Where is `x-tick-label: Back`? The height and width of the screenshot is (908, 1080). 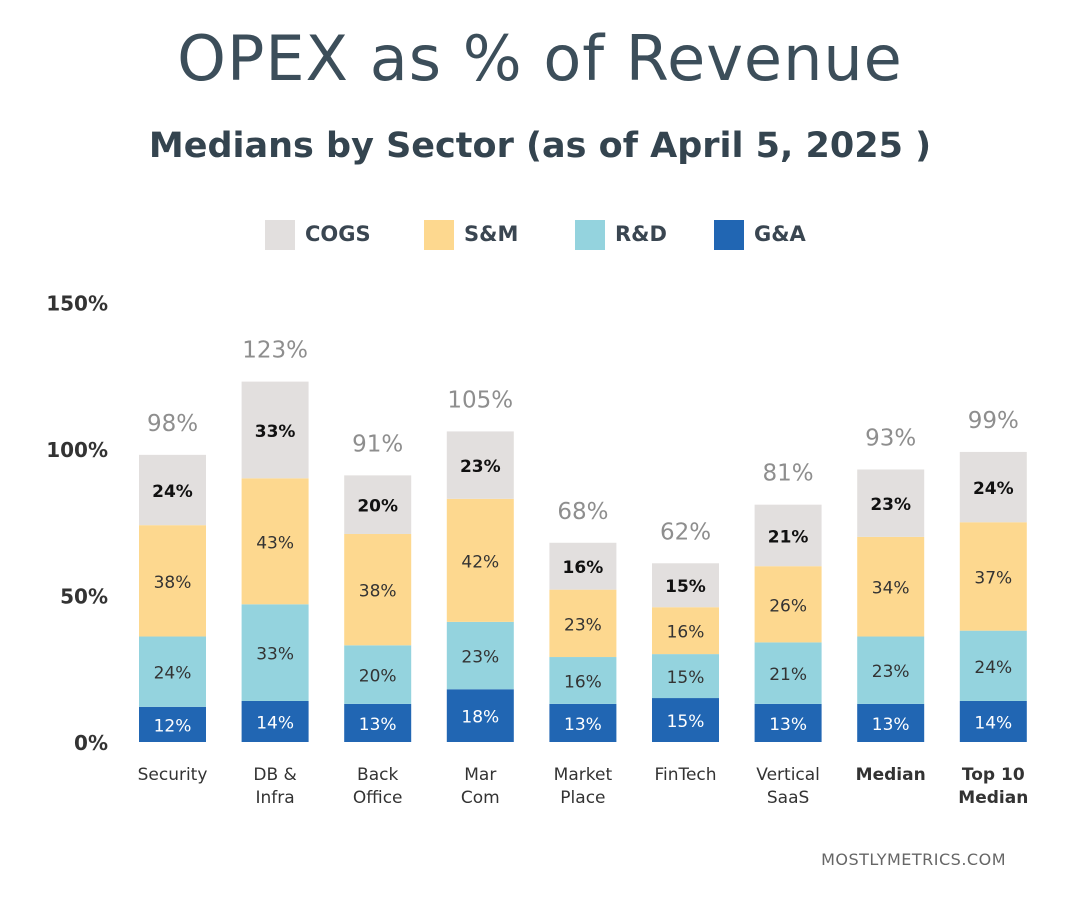 x-tick-label: Back is located at coordinates (377, 775).